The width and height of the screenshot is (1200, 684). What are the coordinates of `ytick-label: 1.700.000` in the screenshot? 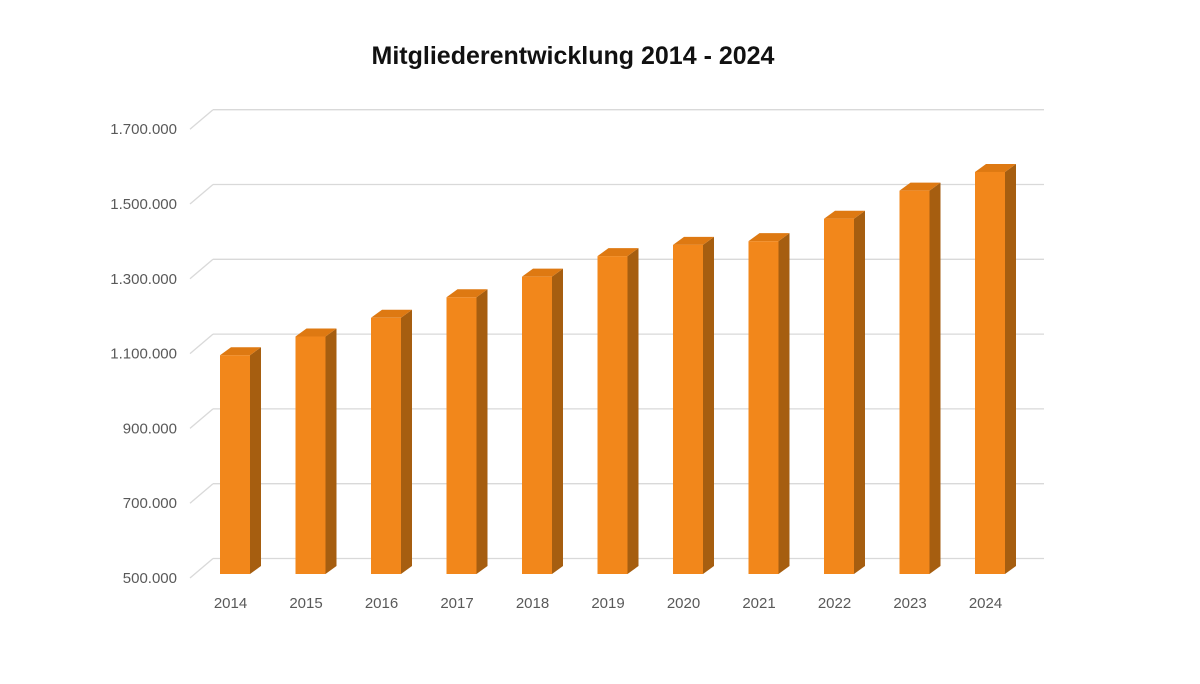 It's located at (143, 129).